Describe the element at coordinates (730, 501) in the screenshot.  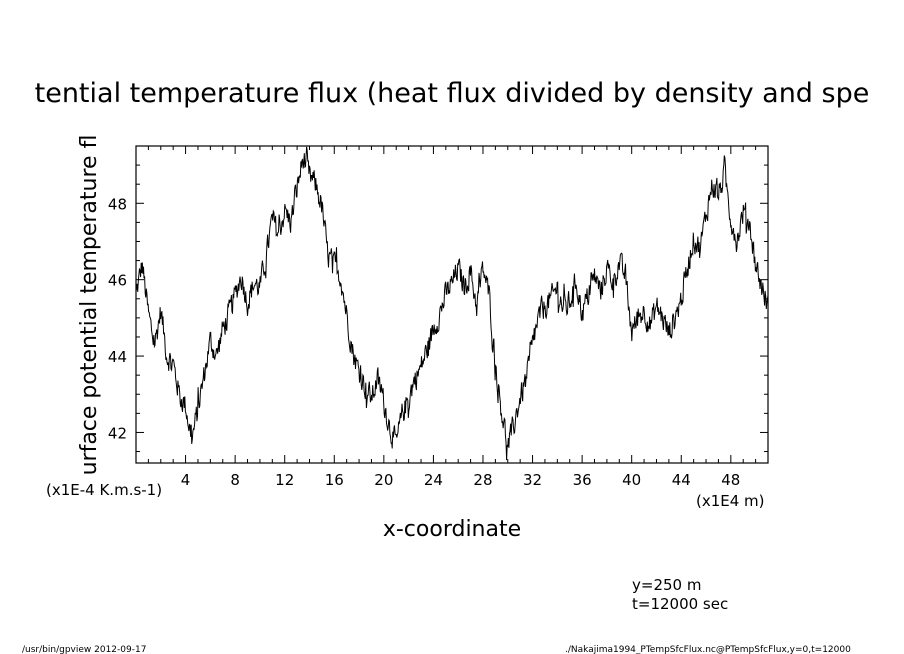
I see `x-unit-label: (x1E4 m)` at that location.